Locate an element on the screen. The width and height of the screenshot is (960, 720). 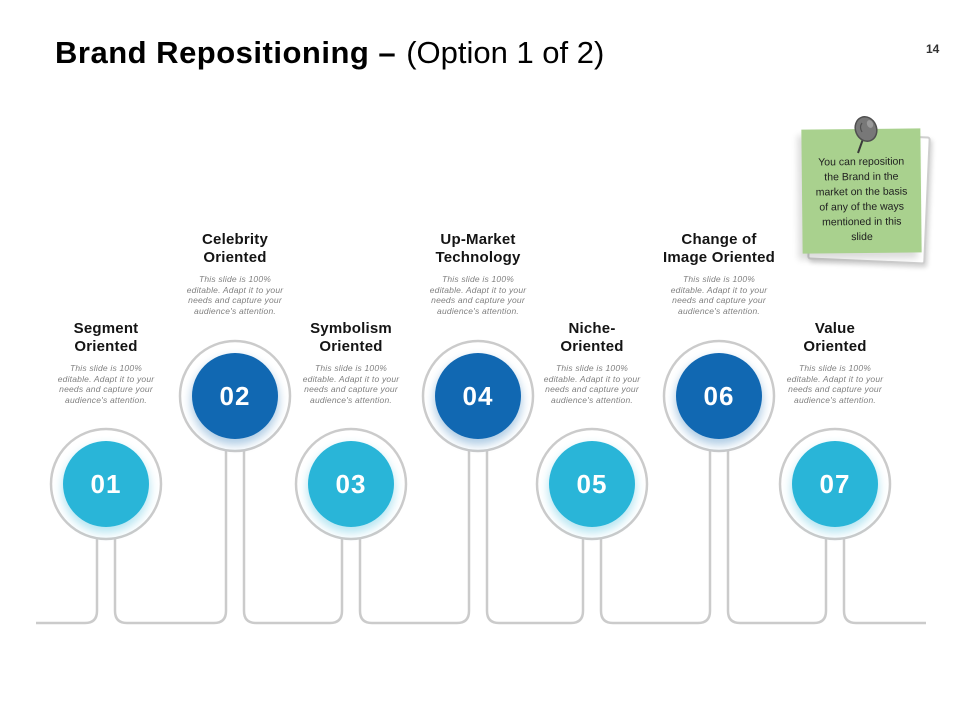
item-title: Segment Oriented is located at coordinates (106, 337).